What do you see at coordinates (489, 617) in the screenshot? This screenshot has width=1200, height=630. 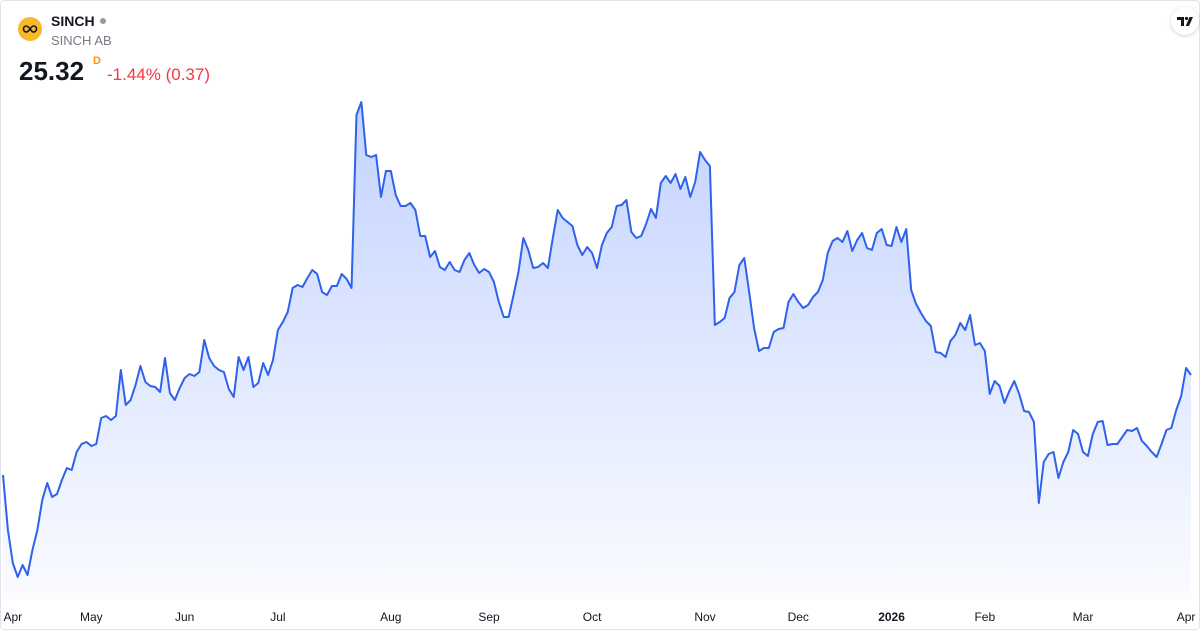 I see `x-tick-label: Sep` at bounding box center [489, 617].